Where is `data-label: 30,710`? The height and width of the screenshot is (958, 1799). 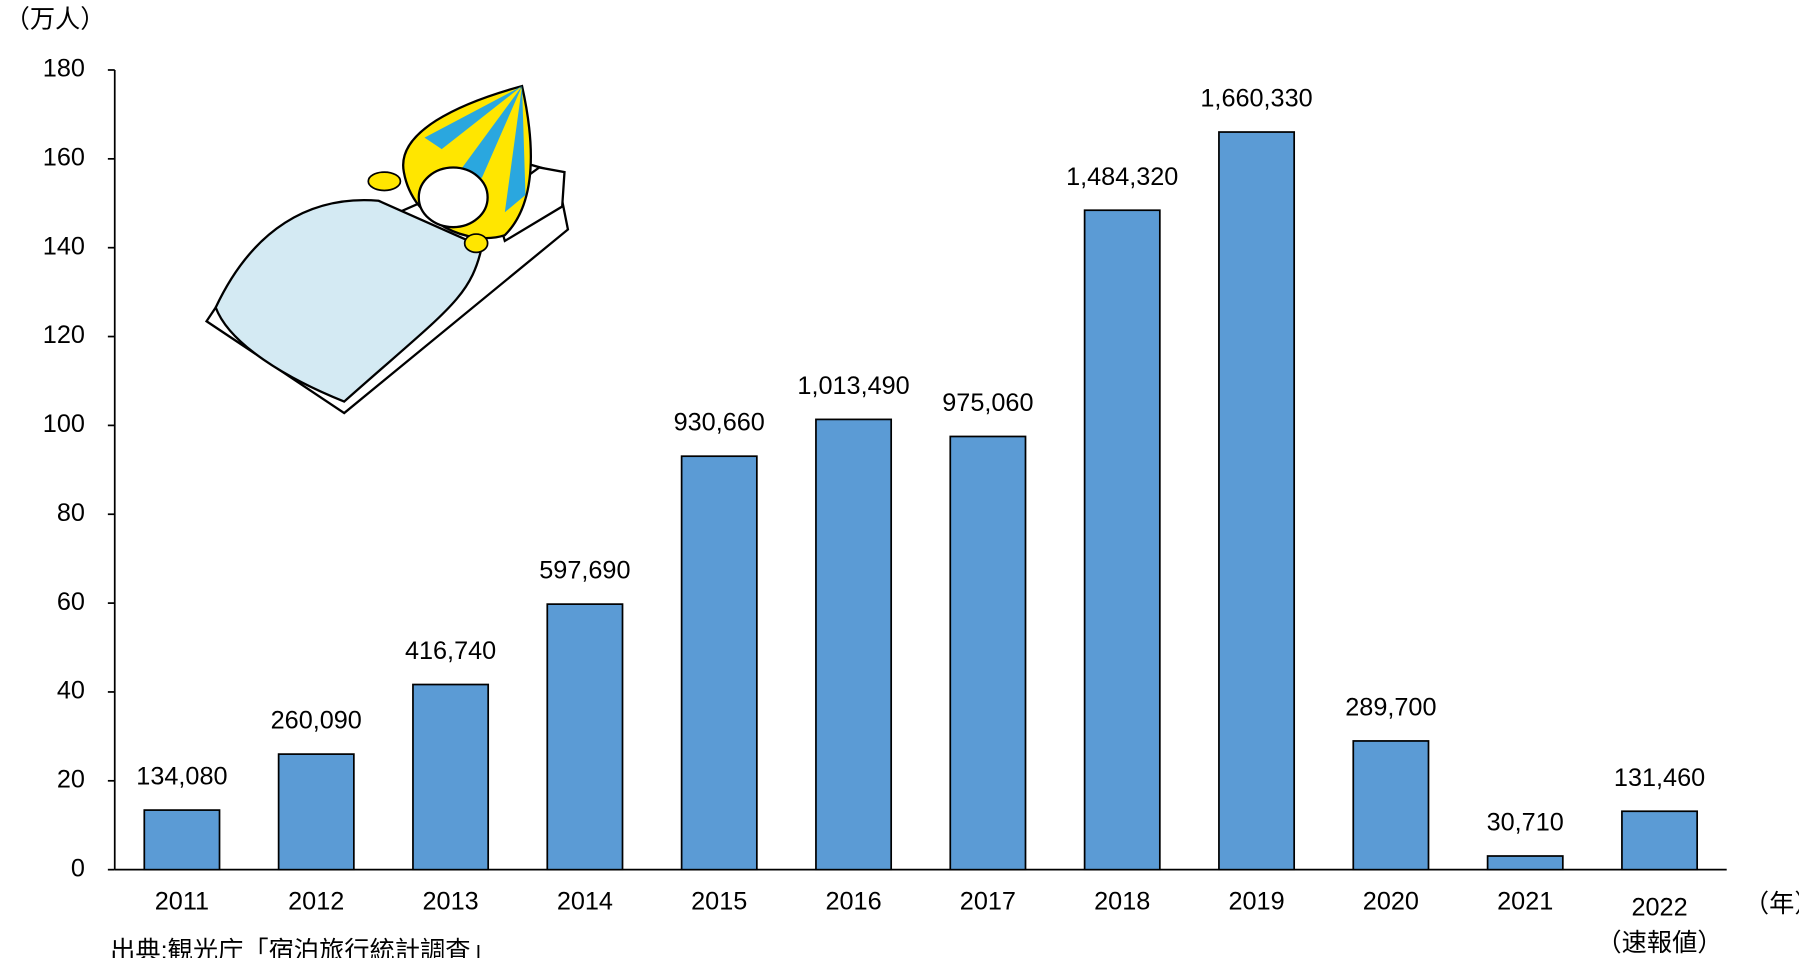 data-label: 30,710 is located at coordinates (1525, 823).